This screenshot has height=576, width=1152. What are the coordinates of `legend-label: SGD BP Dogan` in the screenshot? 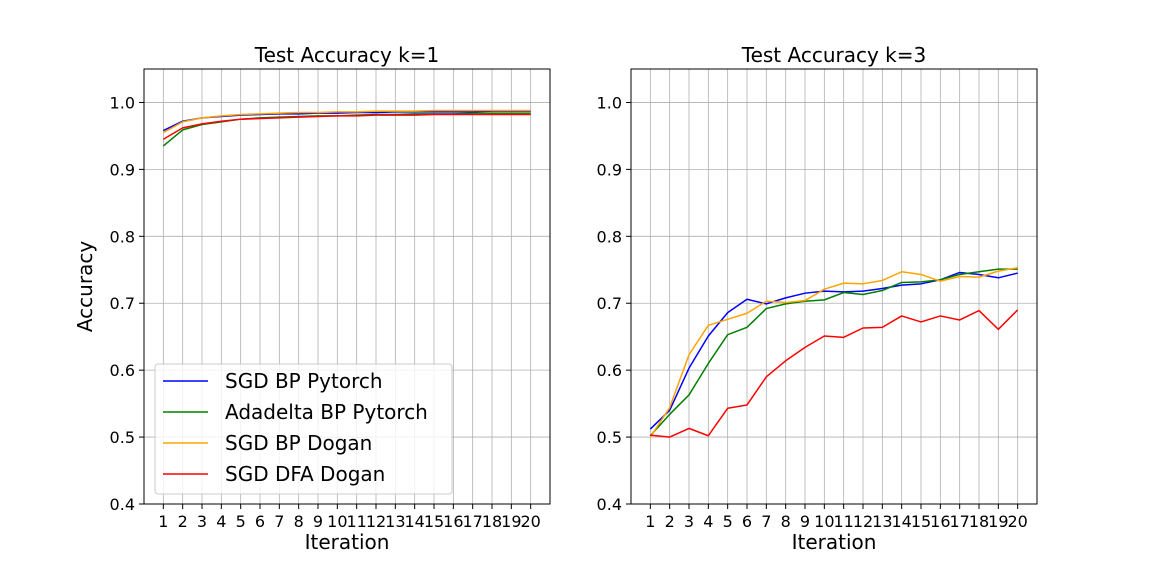 It's located at (298, 443).